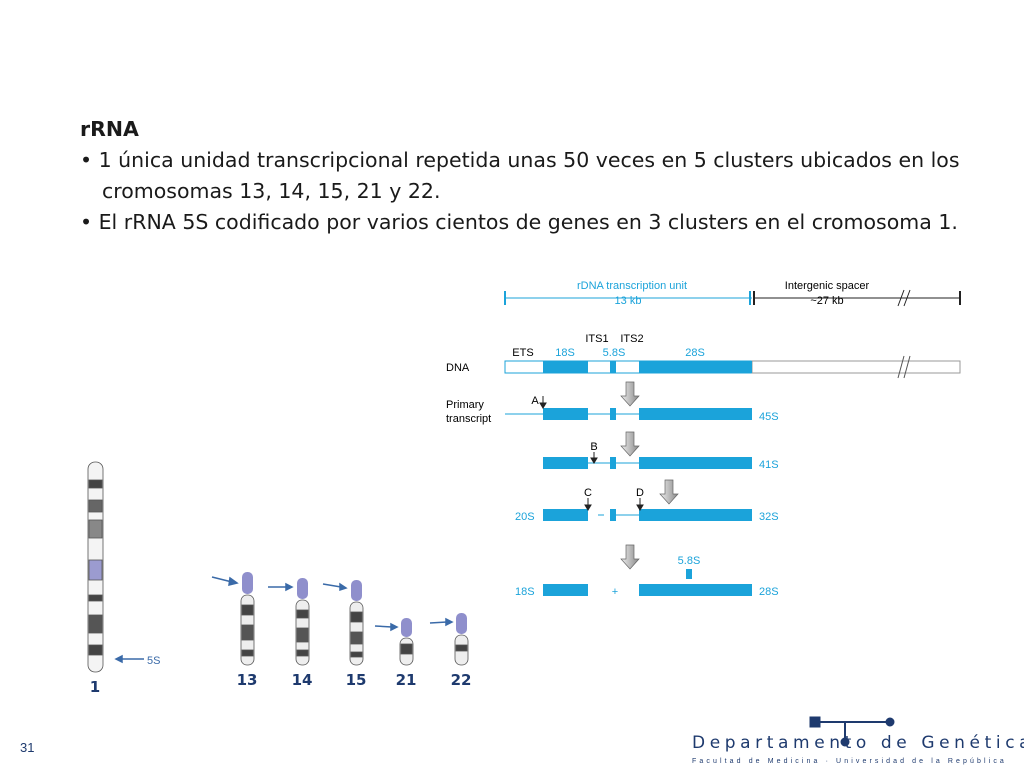 This screenshot has height=768, width=1024. Describe the element at coordinates (631, 339) in the screenshot. I see `its-label: ITS2` at that location.